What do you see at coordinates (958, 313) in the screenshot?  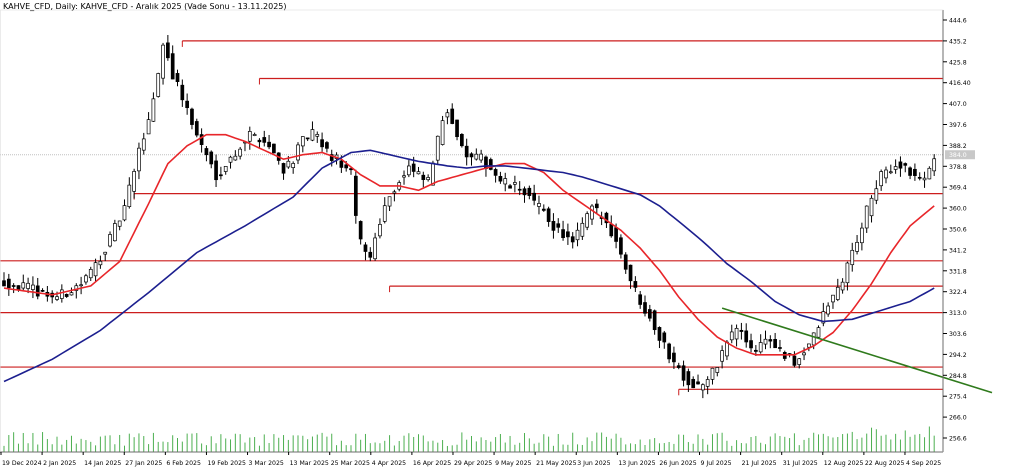 I see `y-tick-label: 313.0` at bounding box center [958, 313].